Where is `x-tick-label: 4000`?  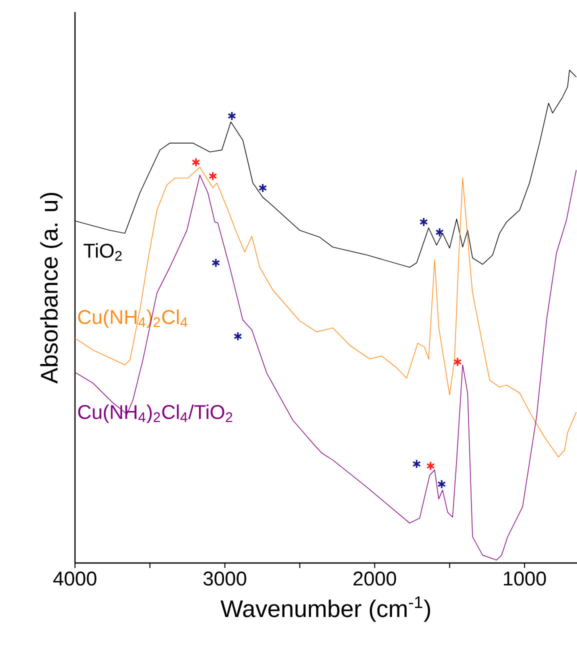 x-tick-label: 4000 is located at coordinates (74, 579).